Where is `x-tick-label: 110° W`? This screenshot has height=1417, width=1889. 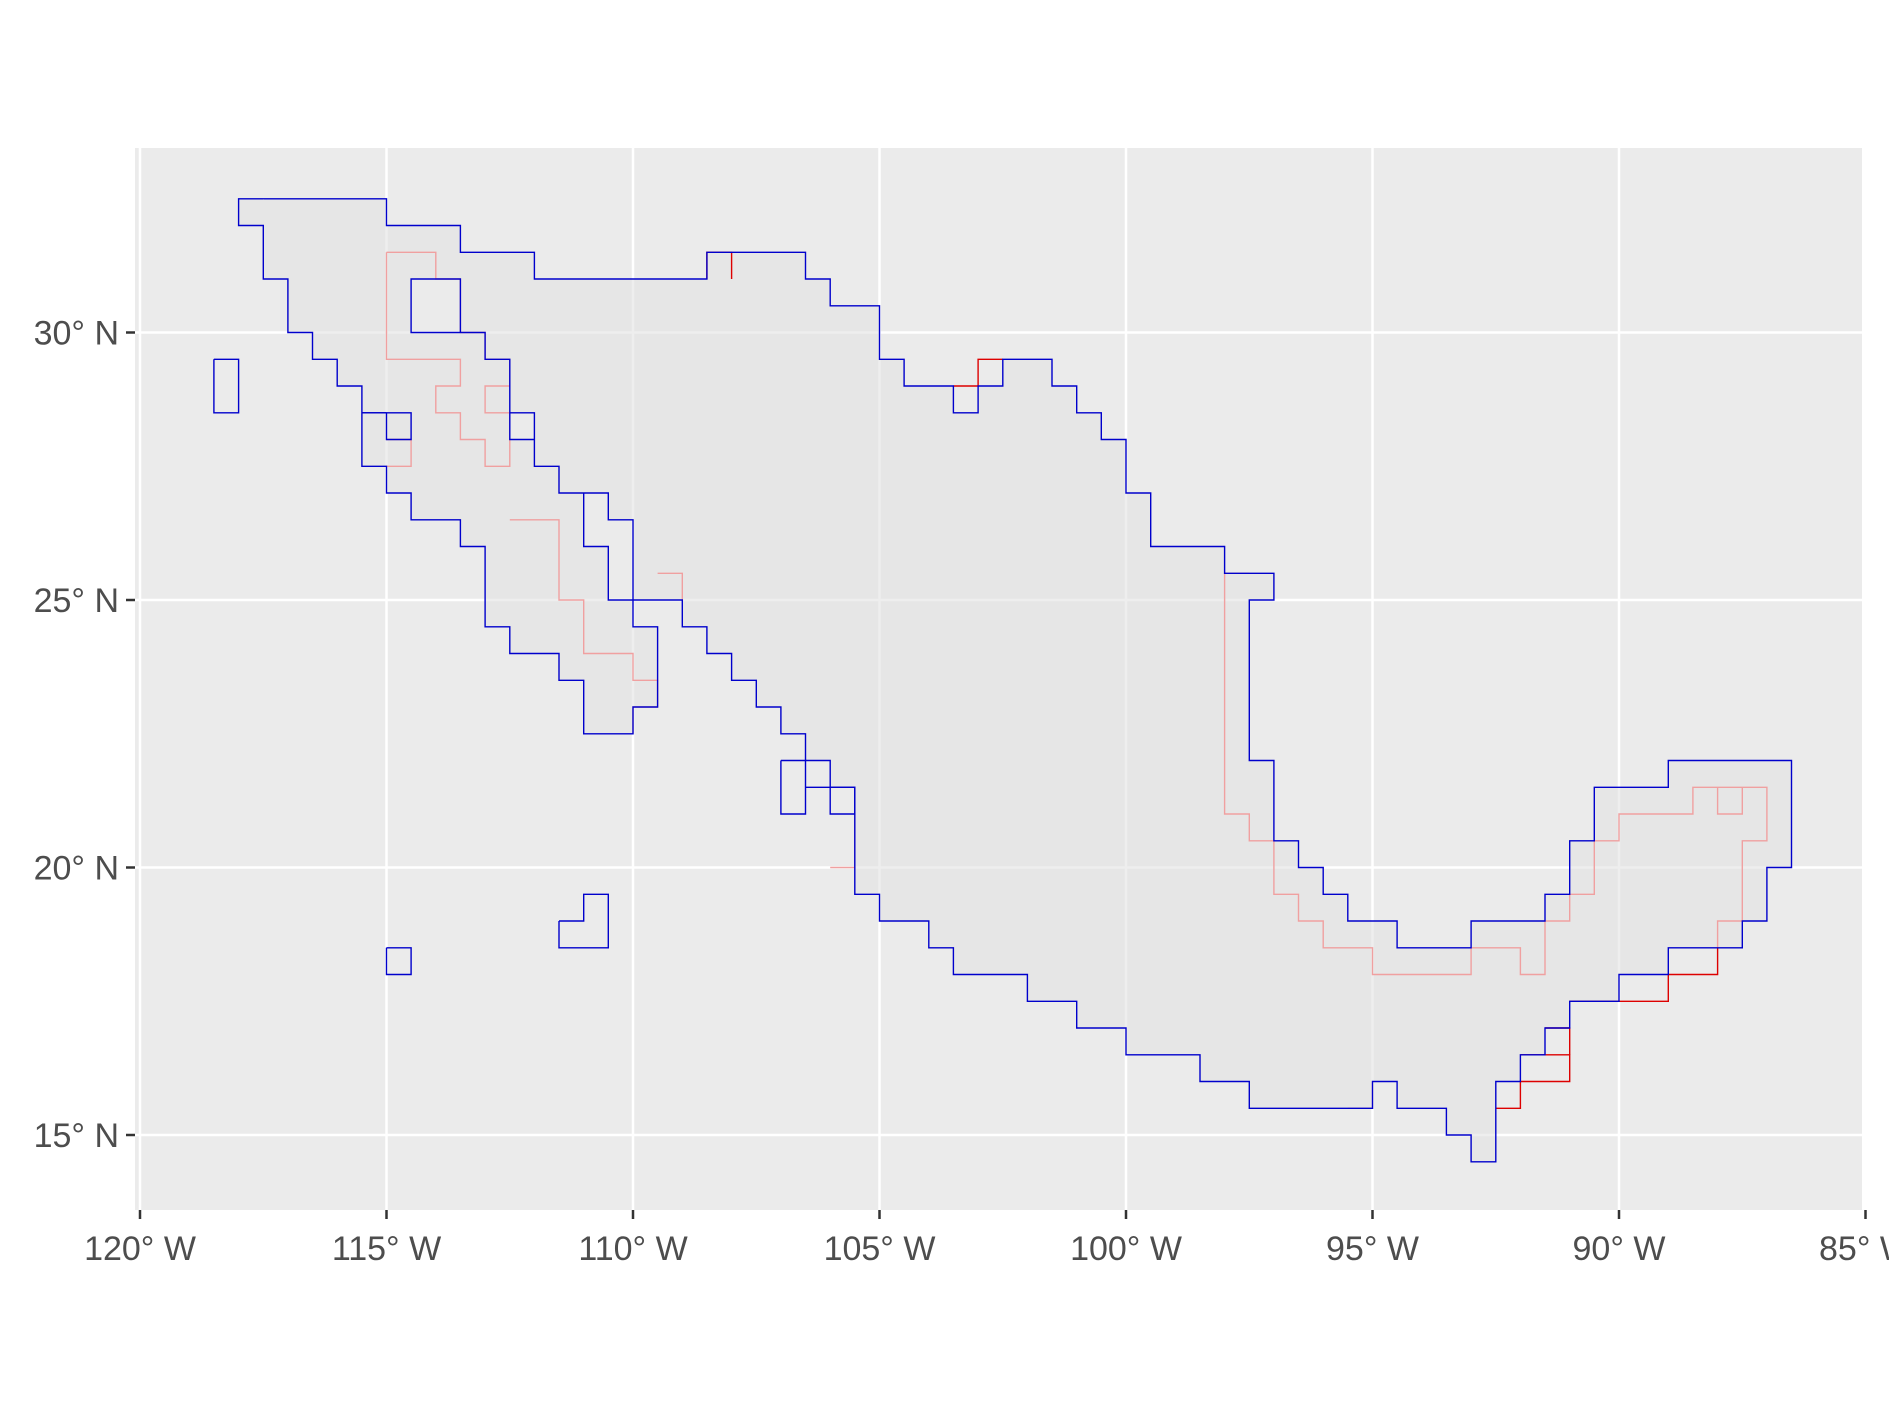
x-tick-label: 110° W is located at coordinates (632, 1249).